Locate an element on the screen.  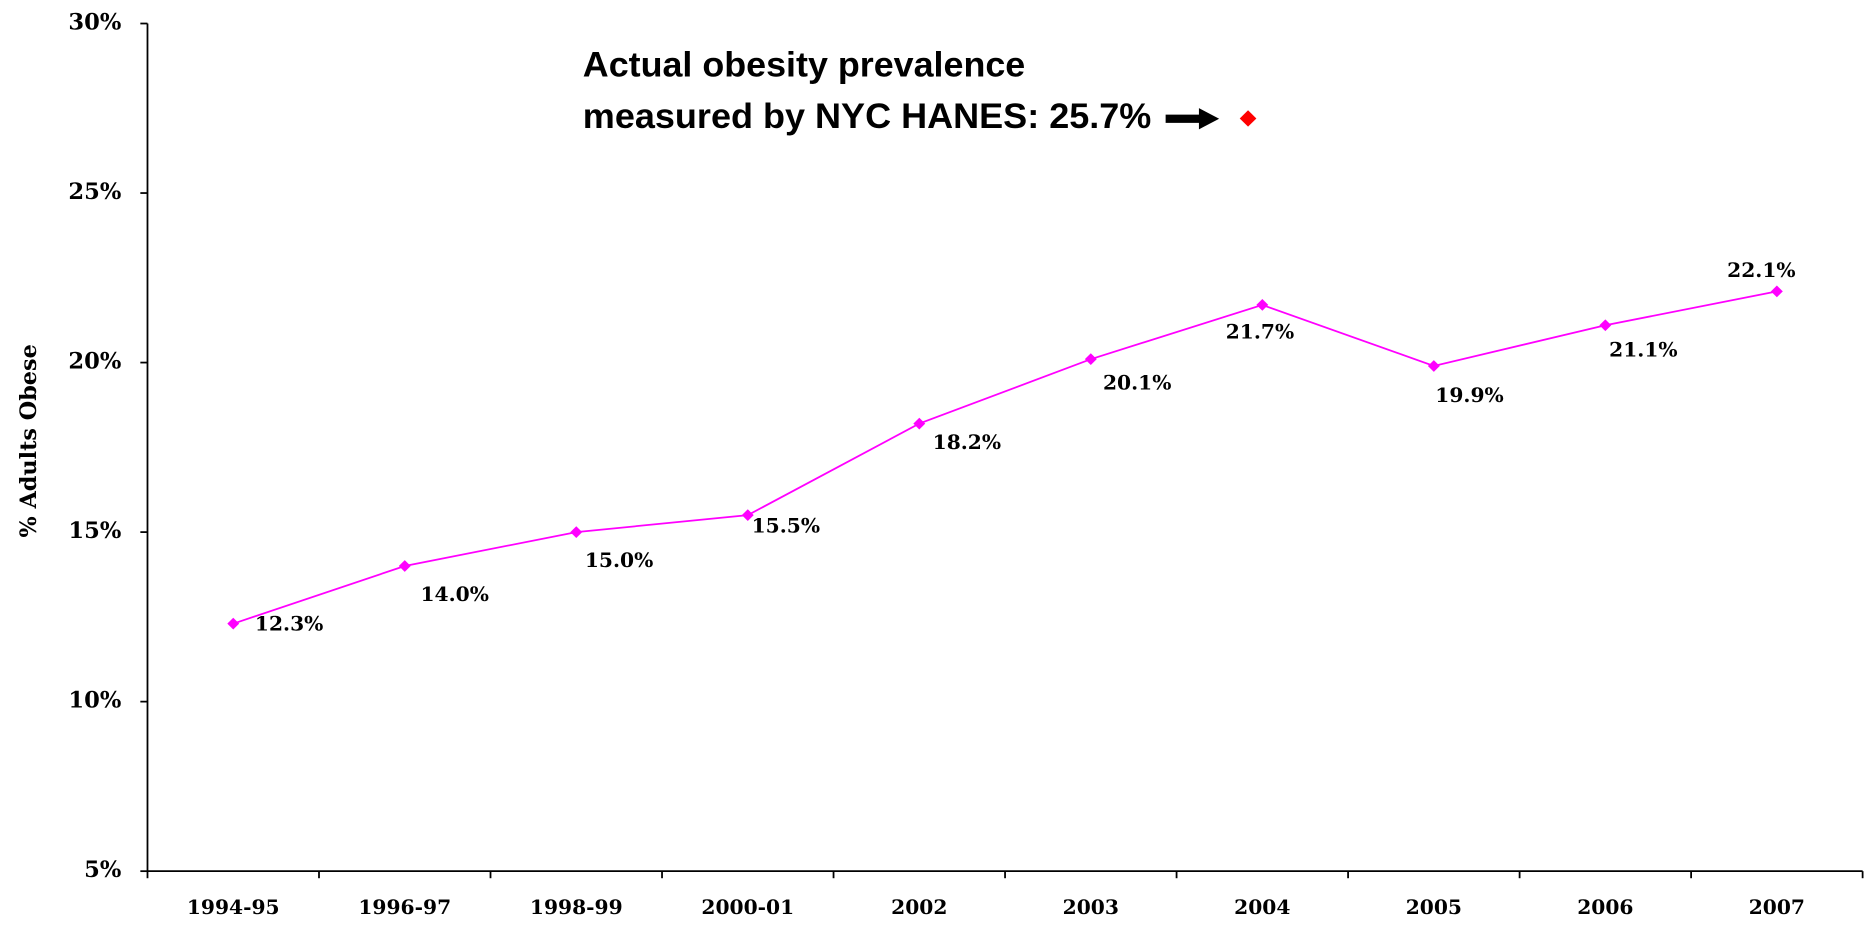
y-tick-label: 10% is located at coordinates (94, 701).